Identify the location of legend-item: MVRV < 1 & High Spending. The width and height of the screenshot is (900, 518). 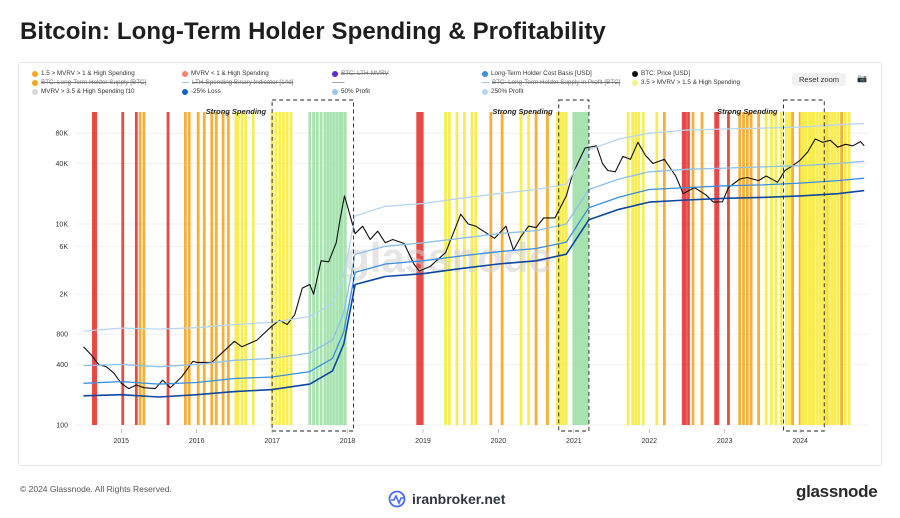
(225, 73).